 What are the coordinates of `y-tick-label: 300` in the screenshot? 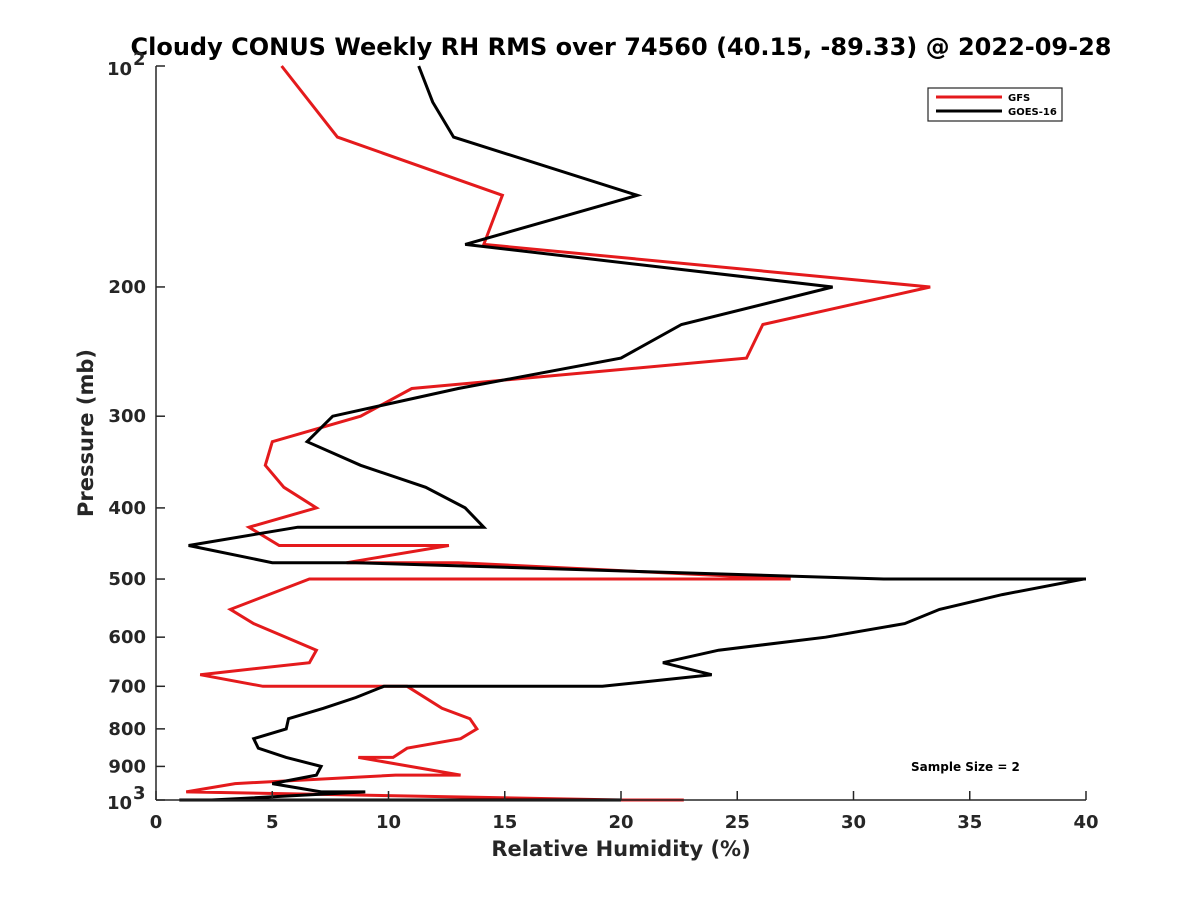 It's located at (127, 416).